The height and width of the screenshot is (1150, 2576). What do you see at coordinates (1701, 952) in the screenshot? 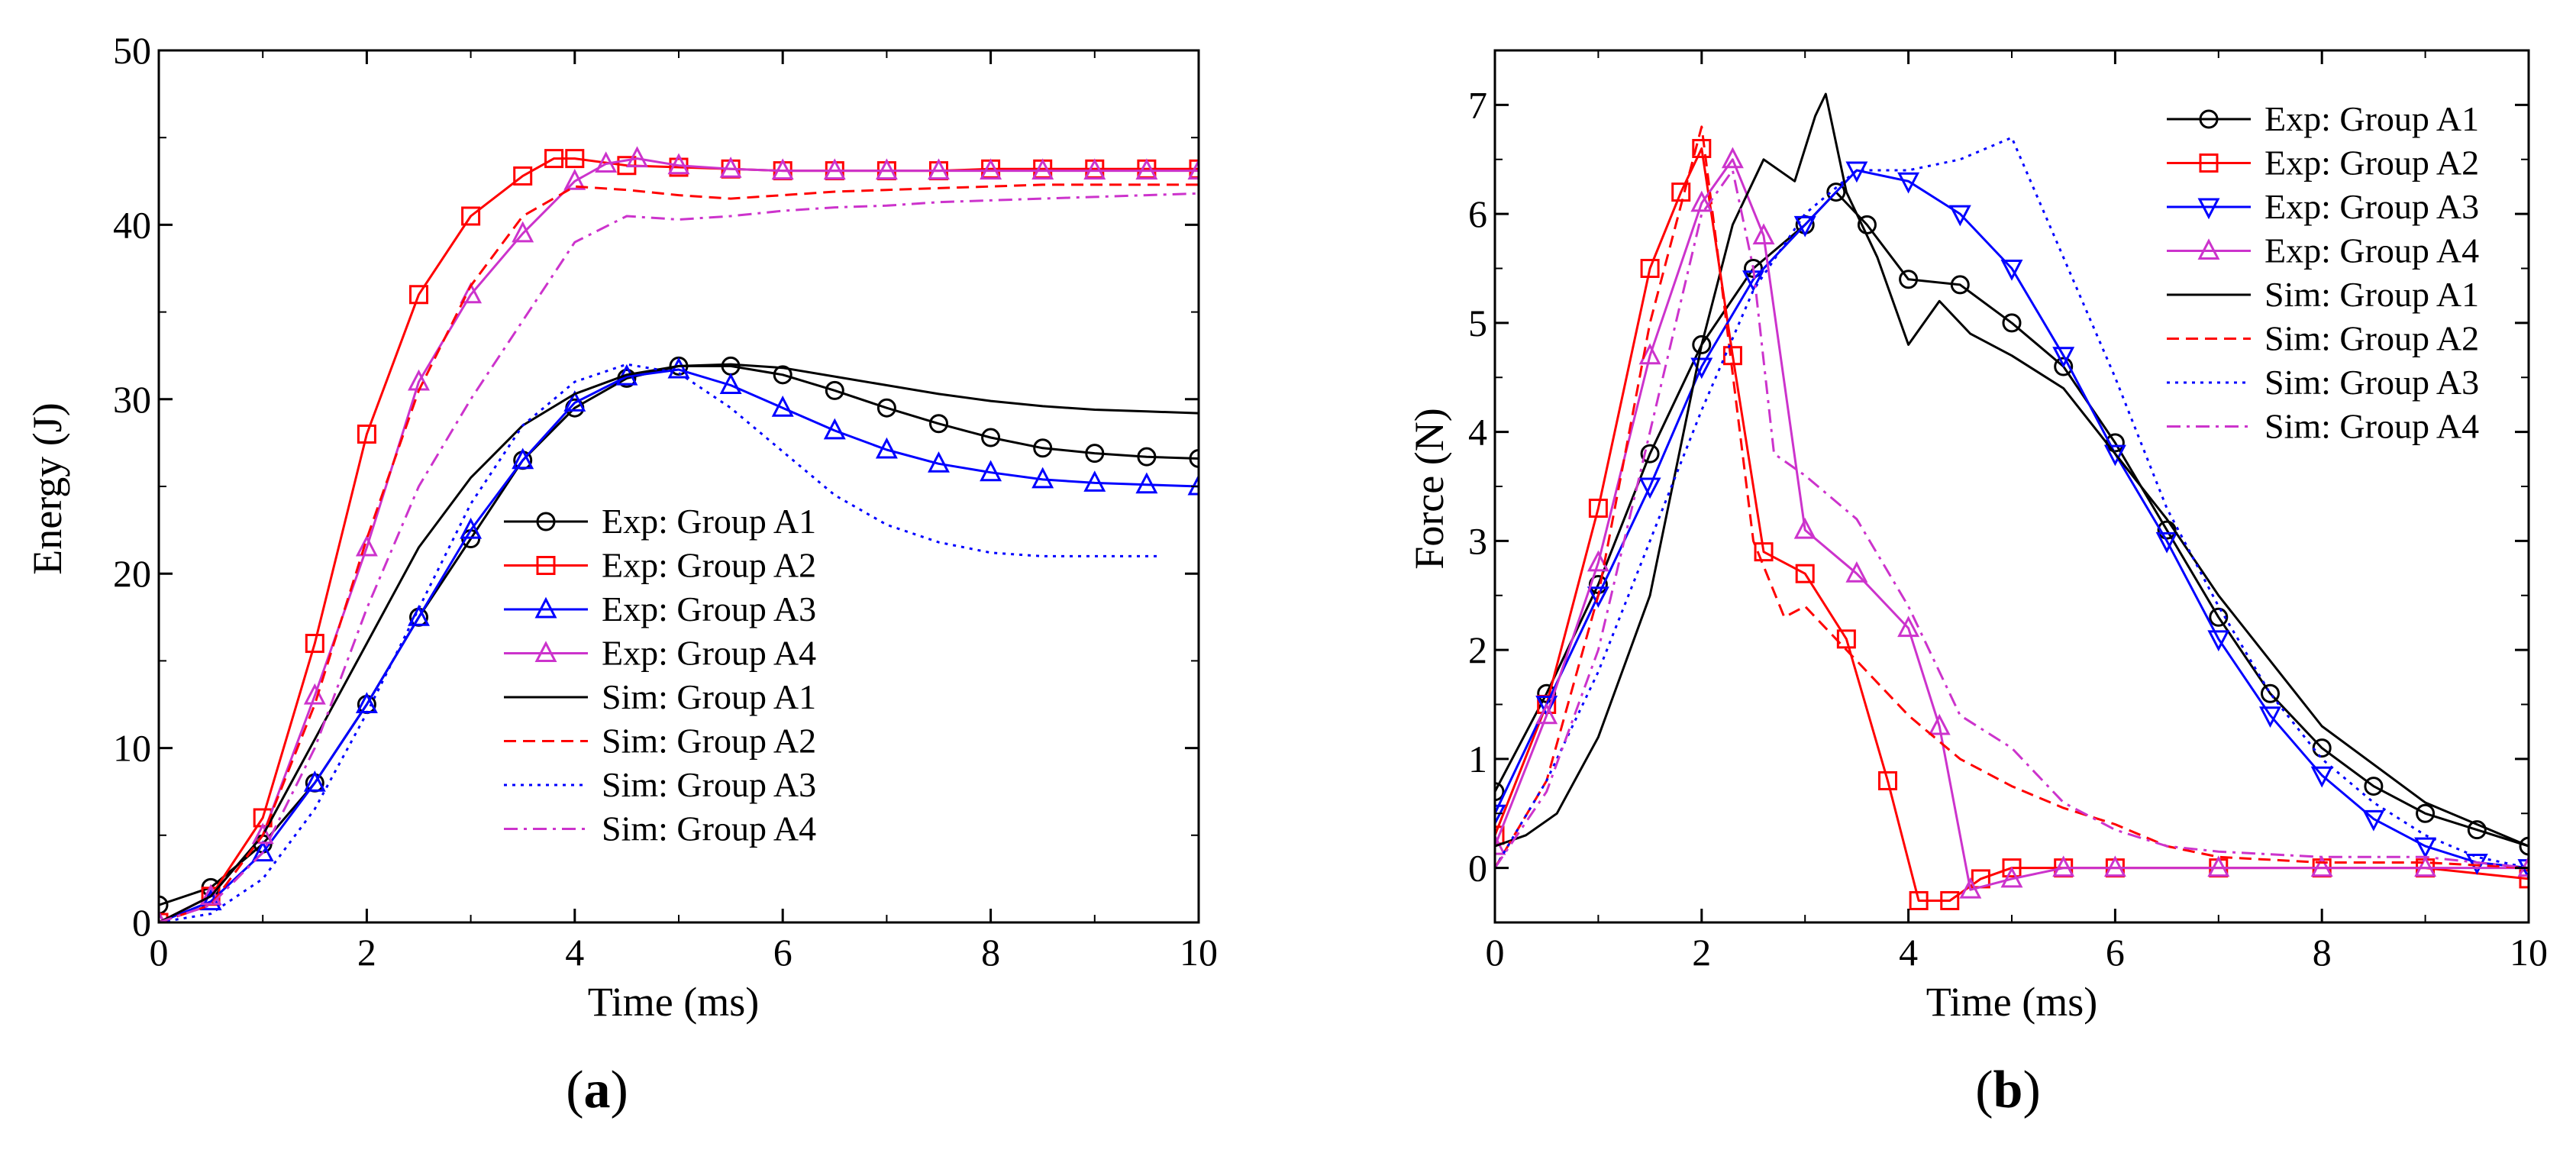
I see `x-tick-label: 2` at bounding box center [1701, 952].